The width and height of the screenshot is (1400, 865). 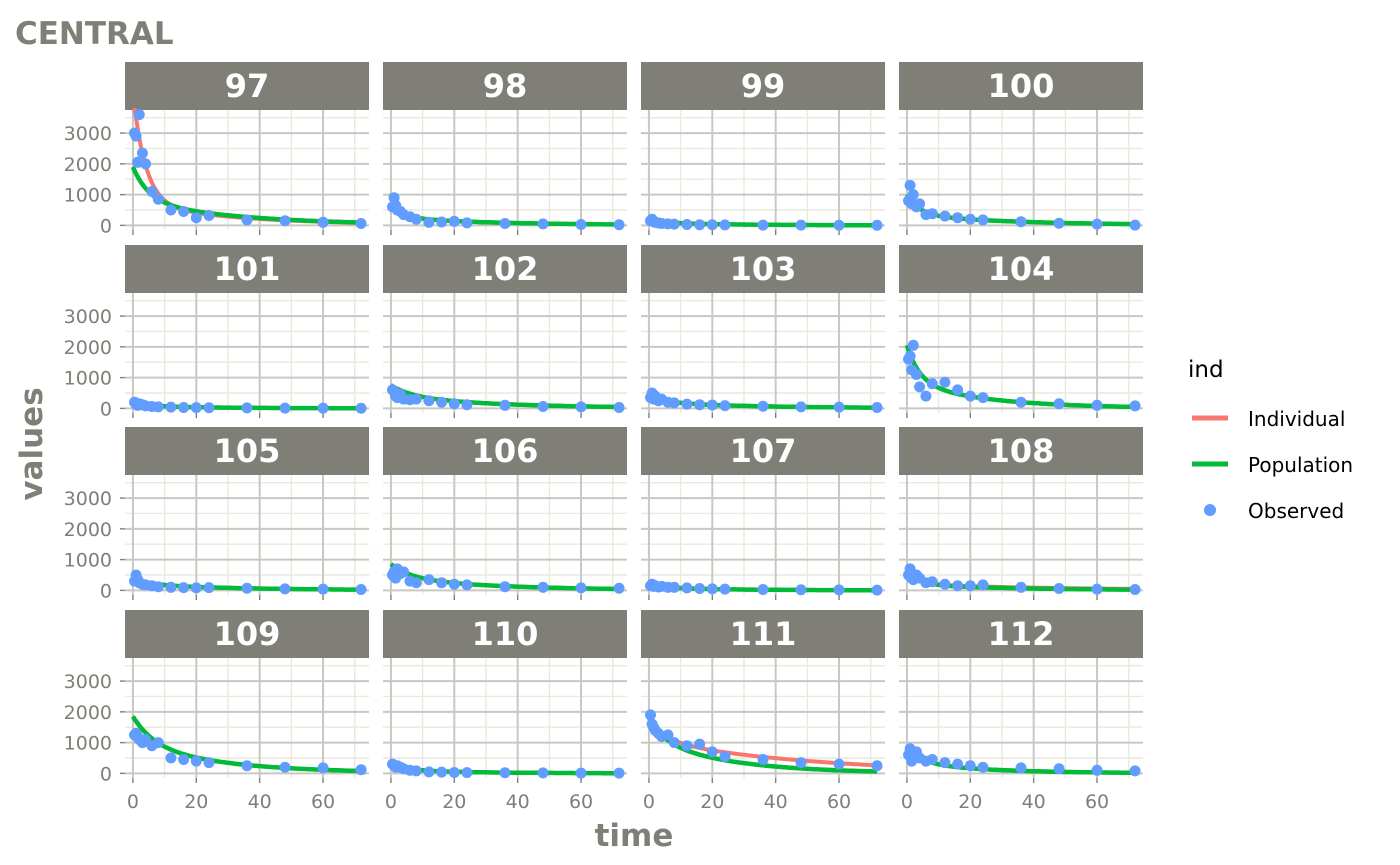 What do you see at coordinates (505, 269) in the screenshot?
I see `facet-label: 102` at bounding box center [505, 269].